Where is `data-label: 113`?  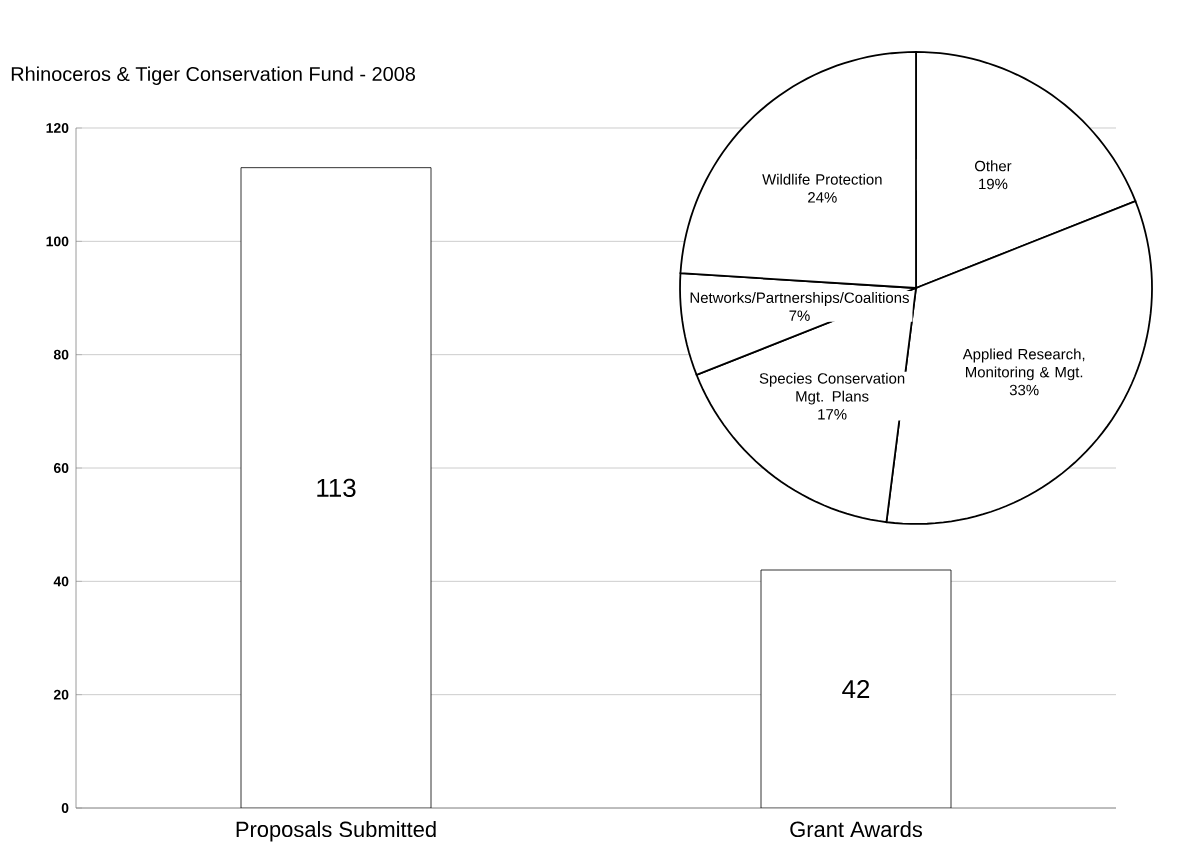 data-label: 113 is located at coordinates (336, 487).